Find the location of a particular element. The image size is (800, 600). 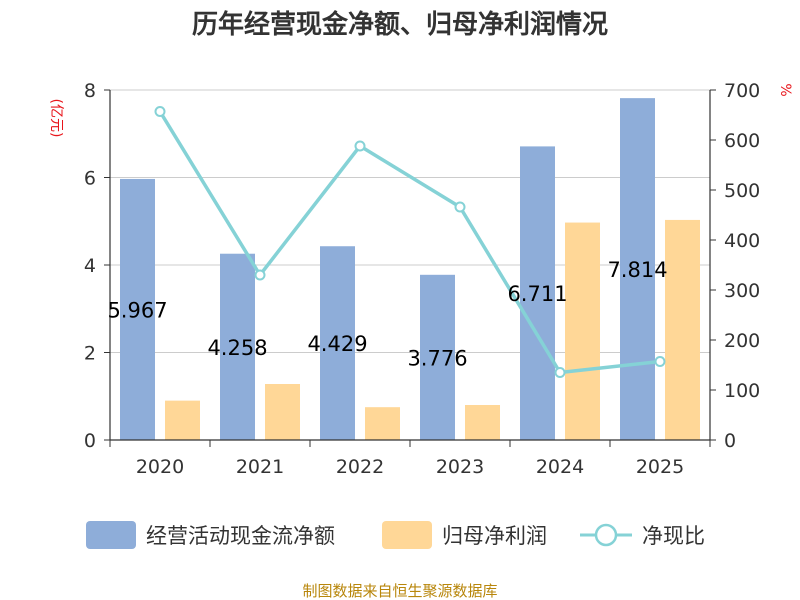

legend-label-net-profit: 归母净利润 is located at coordinates (494, 536).